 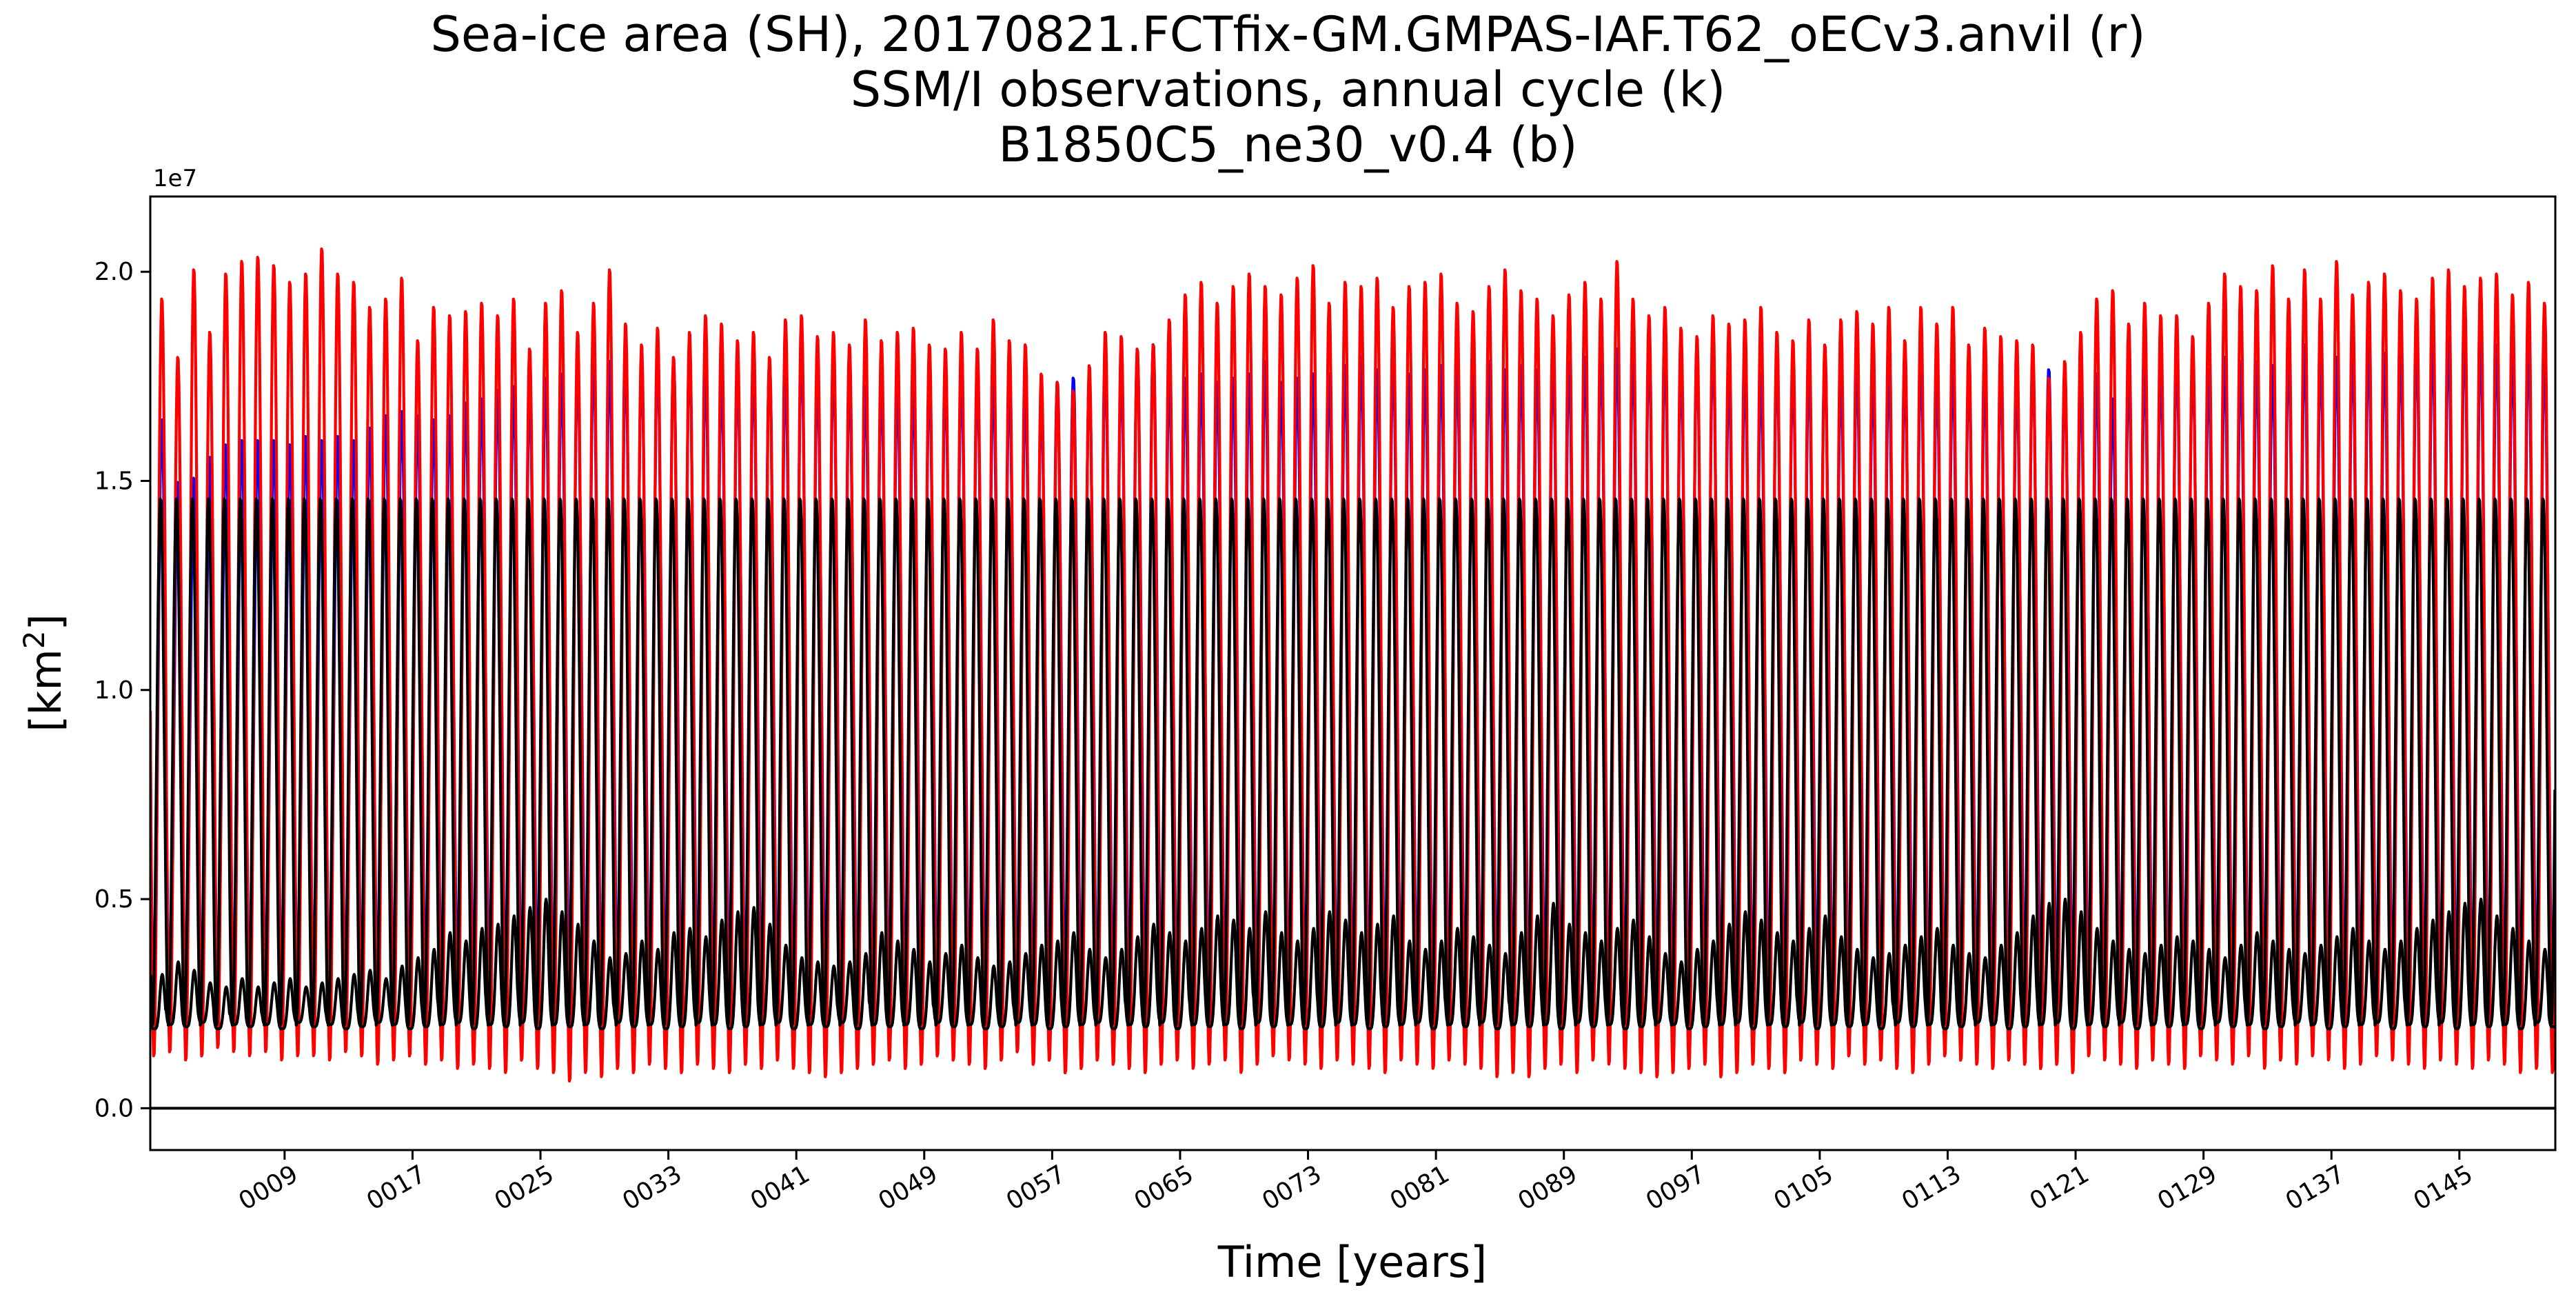 I want to click on x-tick-label: 0113, so click(x=1931, y=1188).